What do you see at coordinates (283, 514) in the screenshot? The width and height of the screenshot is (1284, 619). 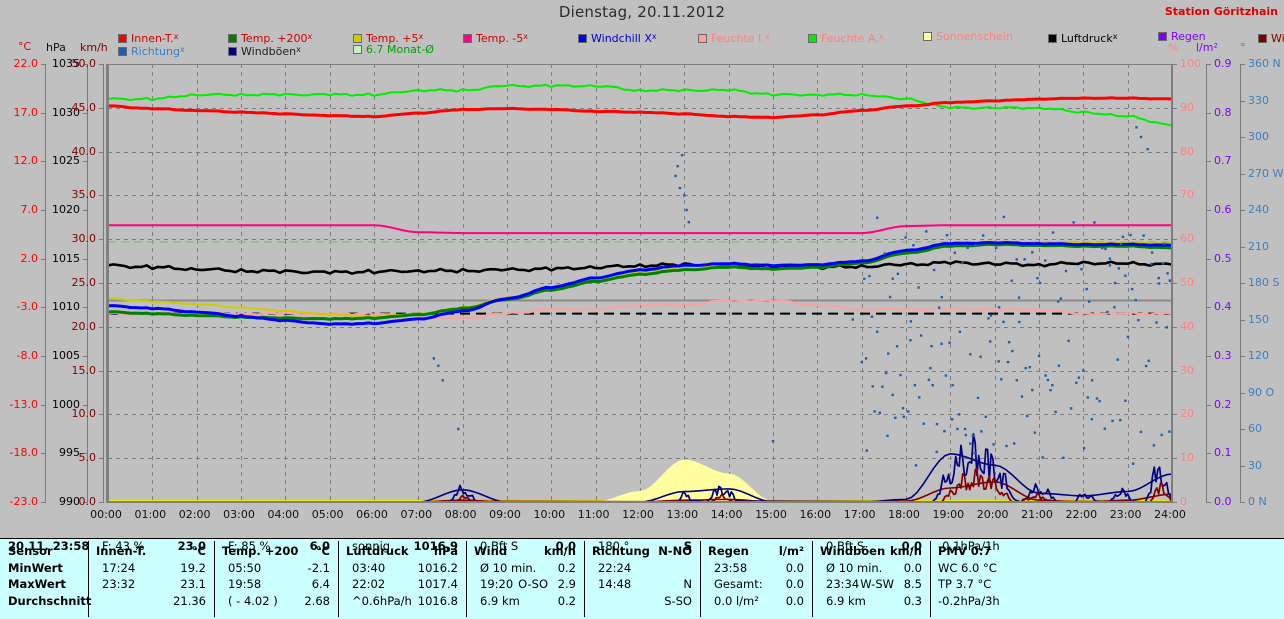 I see `x-axis-tick-label: 04:00` at bounding box center [283, 514].